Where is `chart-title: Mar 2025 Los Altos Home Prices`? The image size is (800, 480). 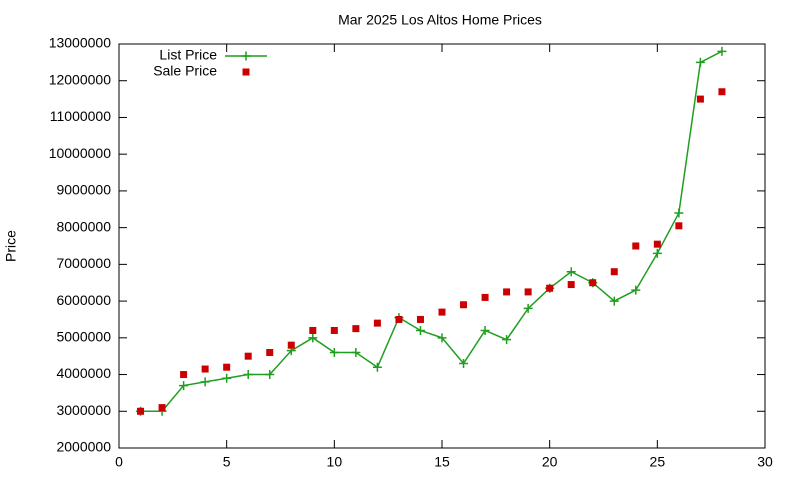
chart-title: Mar 2025 Los Altos Home Prices is located at coordinates (440, 20).